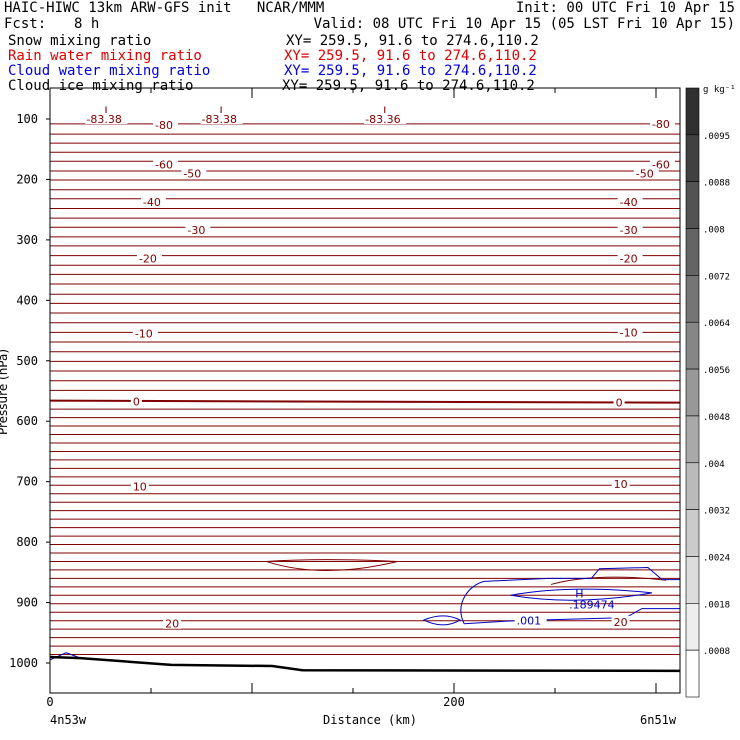  What do you see at coordinates (27, 361) in the screenshot?
I see `y-tick-label: 500` at bounding box center [27, 361].